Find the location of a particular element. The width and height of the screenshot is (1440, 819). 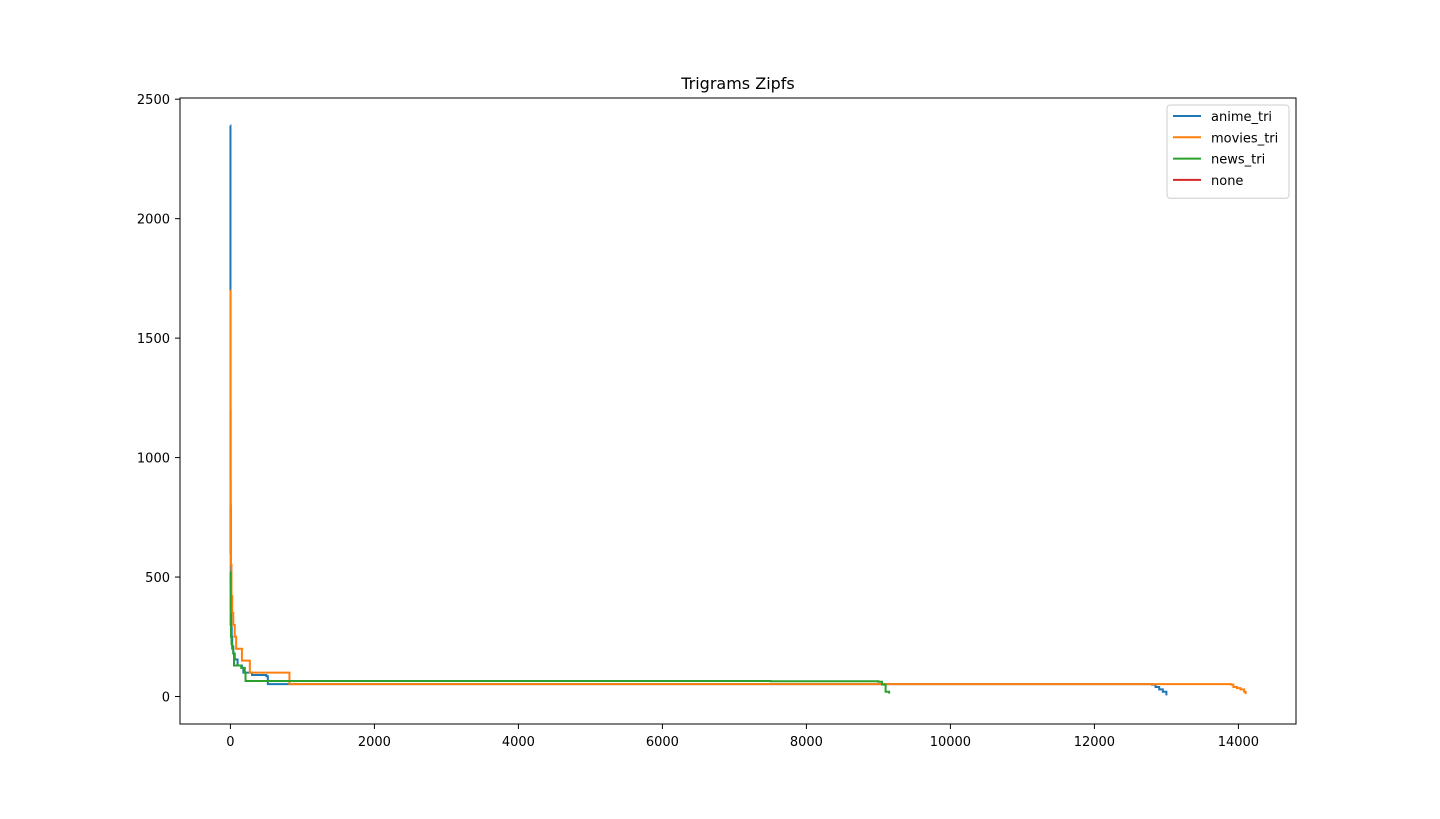

x-tick-label: 6000 is located at coordinates (662, 742).